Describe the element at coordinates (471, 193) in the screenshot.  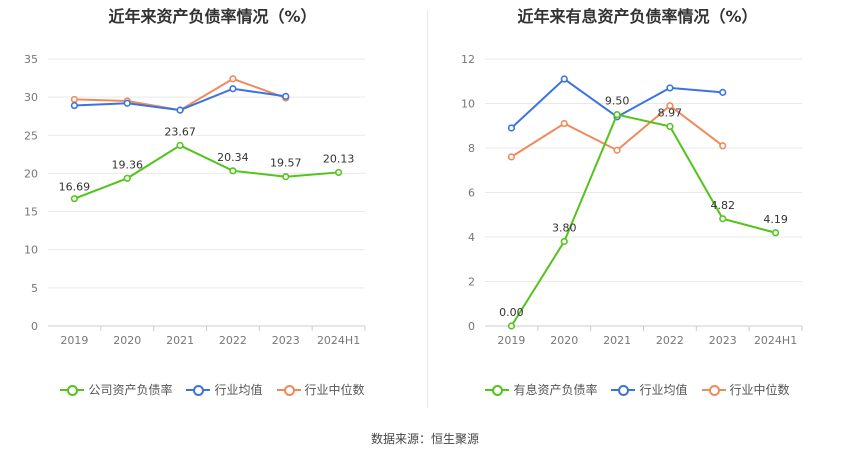
I see `y-tick-label: 6` at that location.